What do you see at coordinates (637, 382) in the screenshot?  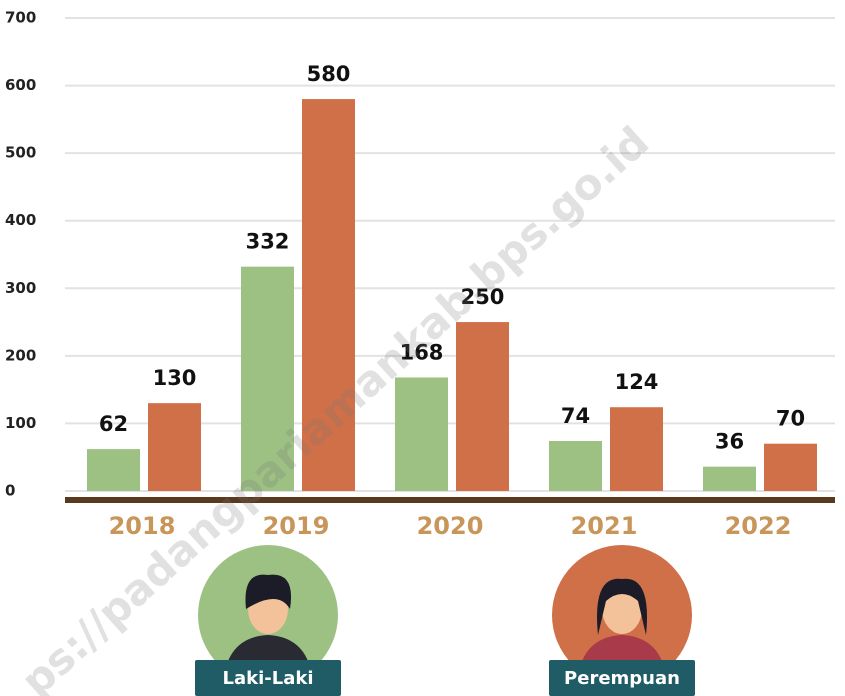 I see `data-label: 124` at bounding box center [637, 382].